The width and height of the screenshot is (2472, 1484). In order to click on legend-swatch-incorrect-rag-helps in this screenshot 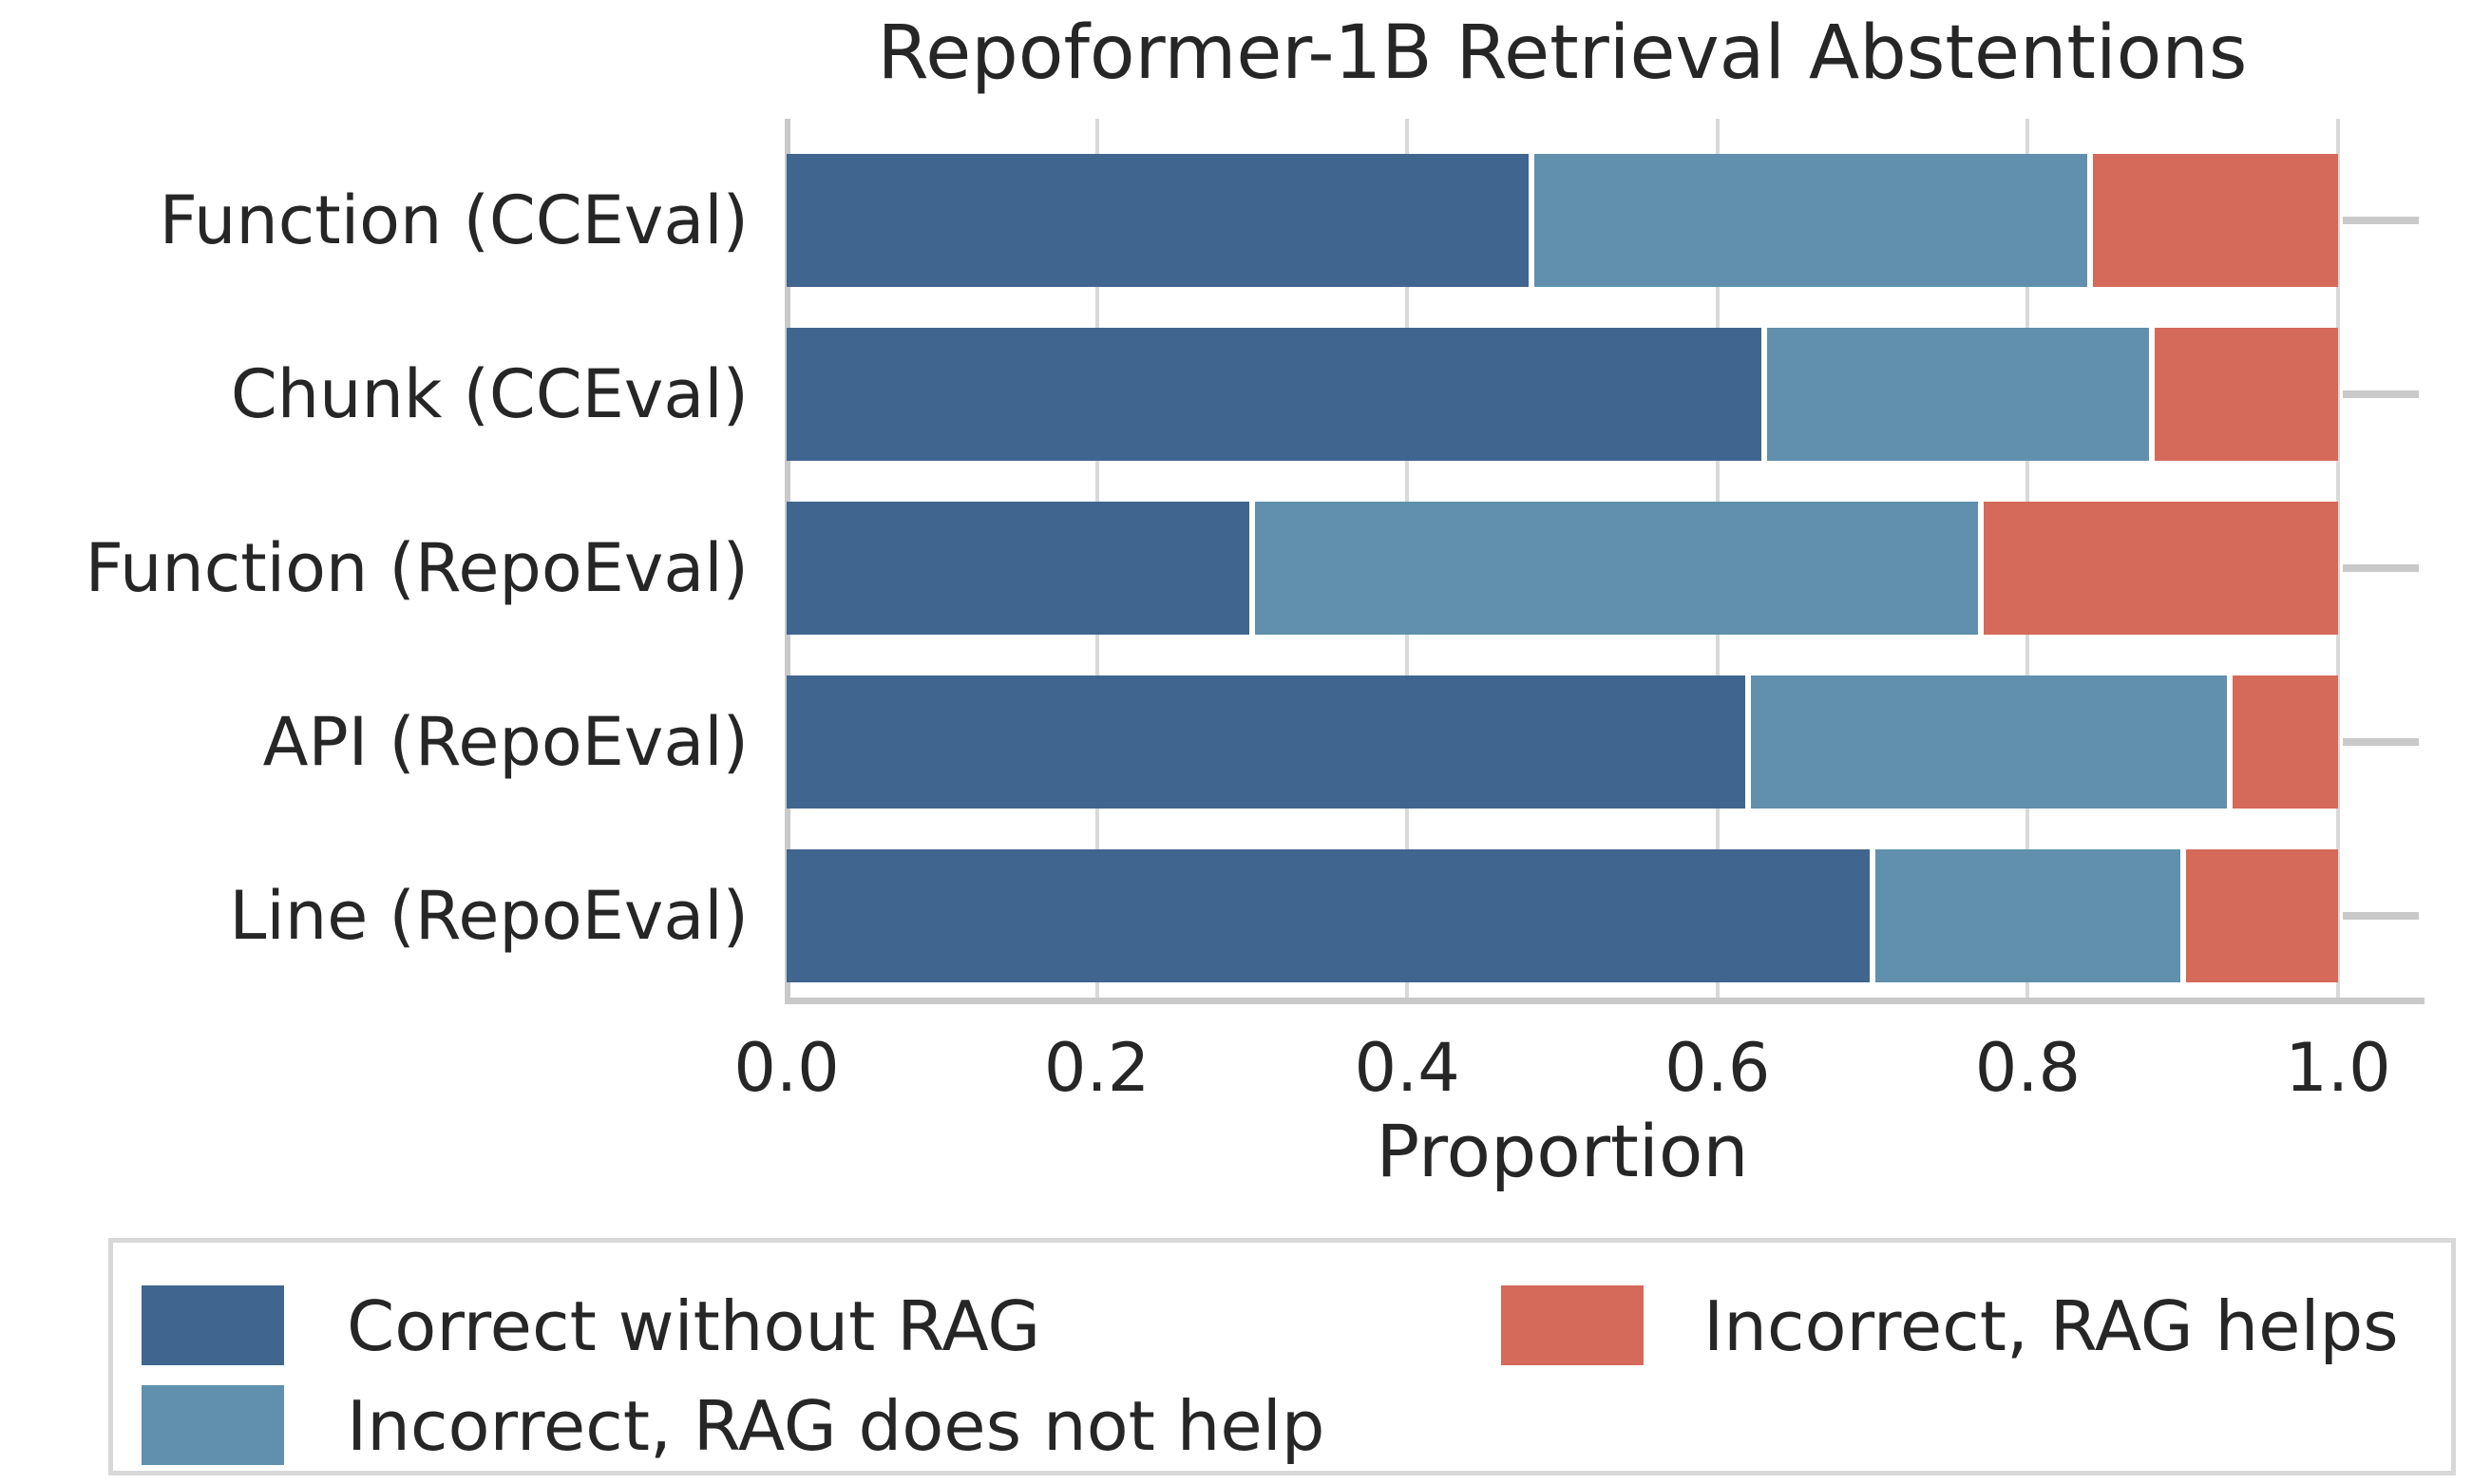, I will do `click(1572, 1325)`.